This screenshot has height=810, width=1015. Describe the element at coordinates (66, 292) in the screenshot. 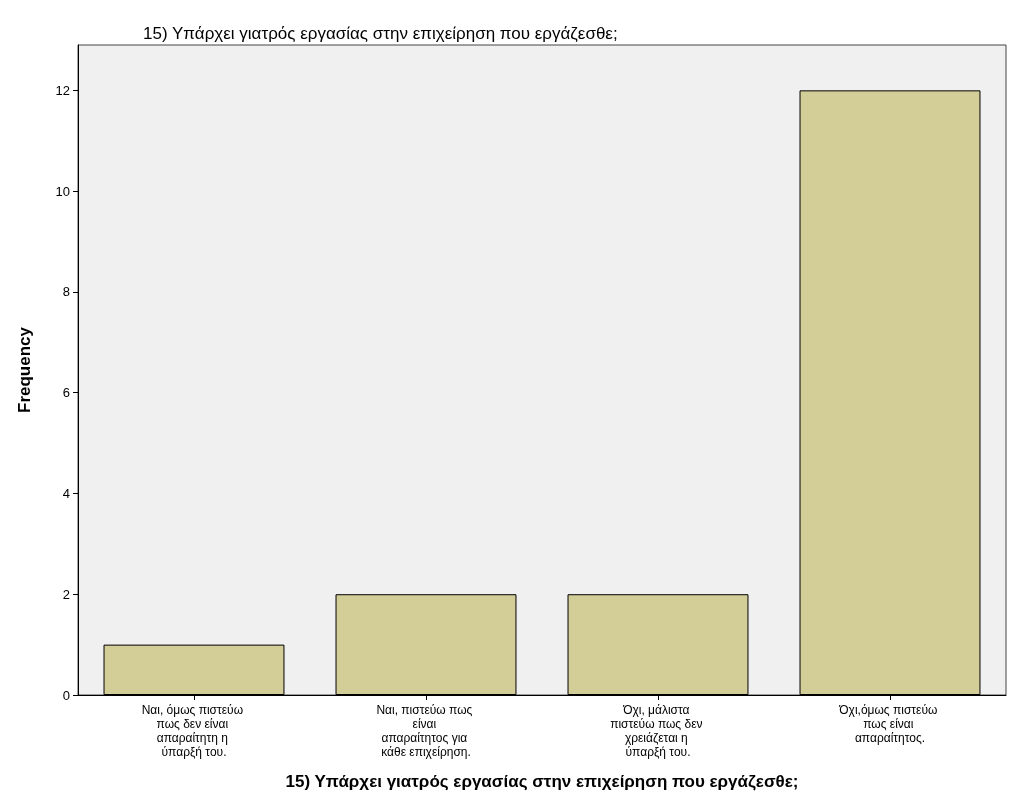

I see `y-tick-label: 8` at that location.